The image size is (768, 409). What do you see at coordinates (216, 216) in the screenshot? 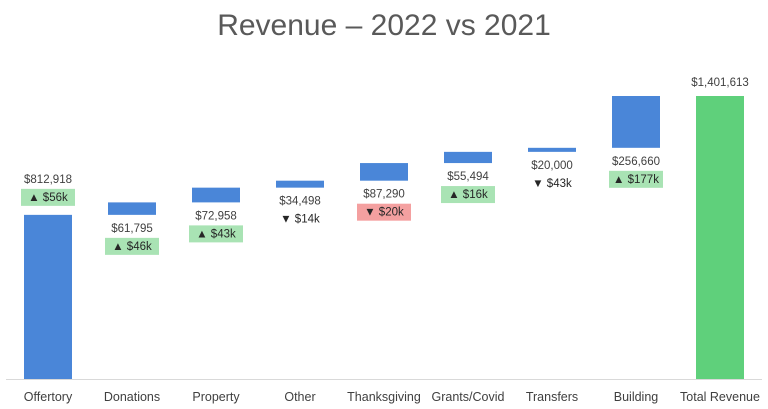
I see `value-label: $72,958` at bounding box center [216, 216].